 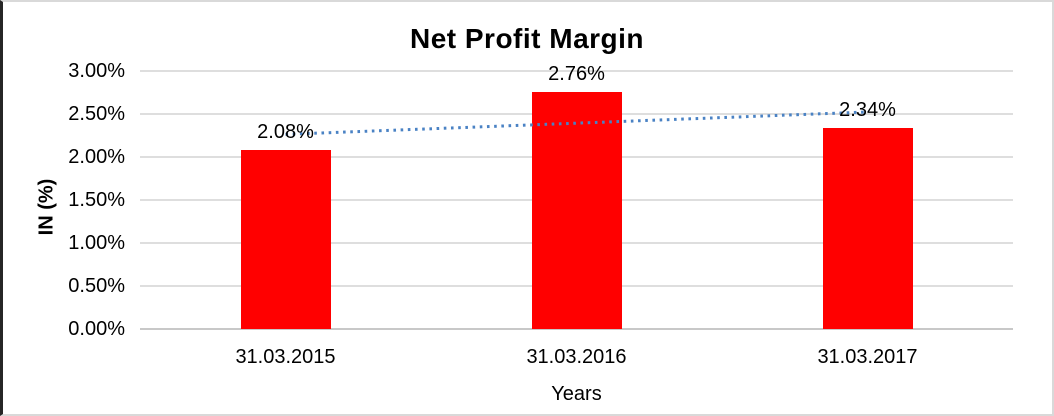 What do you see at coordinates (576, 329) in the screenshot?
I see `x-axis-line` at bounding box center [576, 329].